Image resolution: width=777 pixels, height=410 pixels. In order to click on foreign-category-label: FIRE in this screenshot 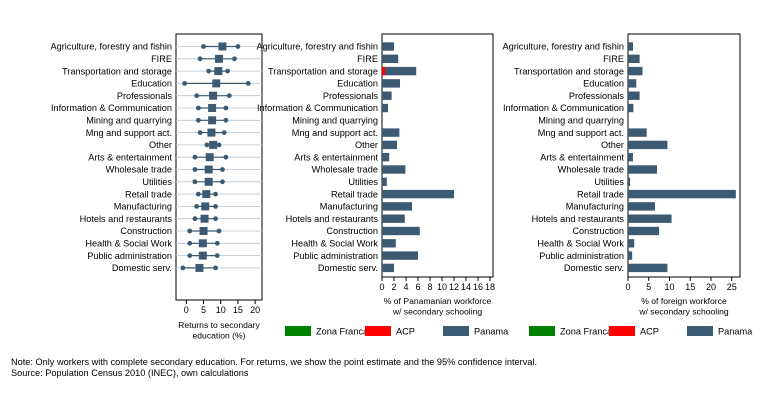, I will do `click(613, 59)`.